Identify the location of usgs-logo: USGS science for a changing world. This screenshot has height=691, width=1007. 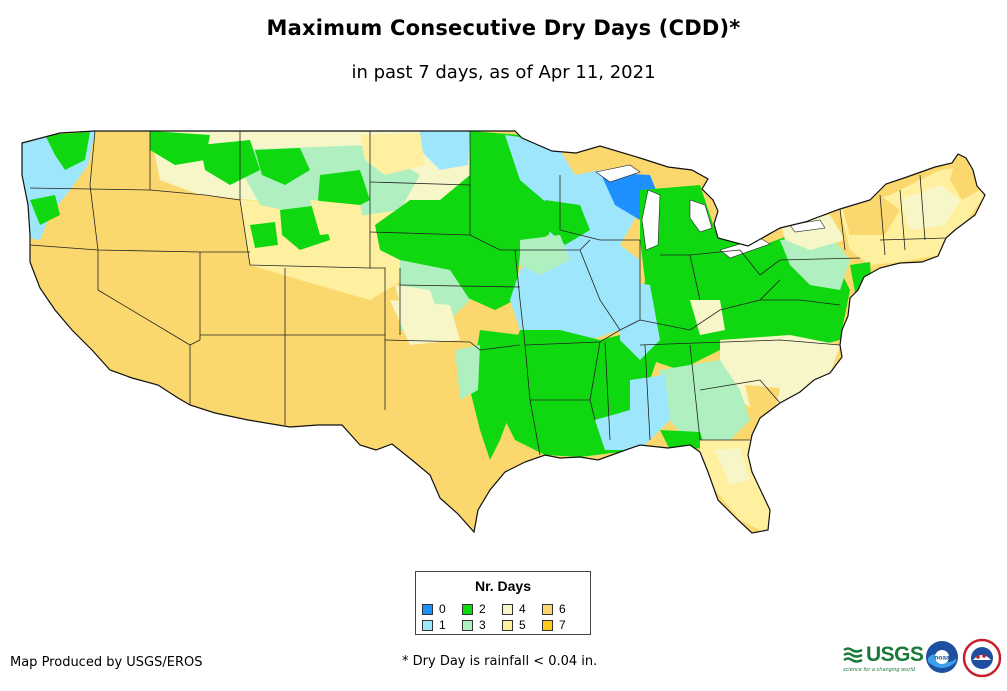
(883, 658).